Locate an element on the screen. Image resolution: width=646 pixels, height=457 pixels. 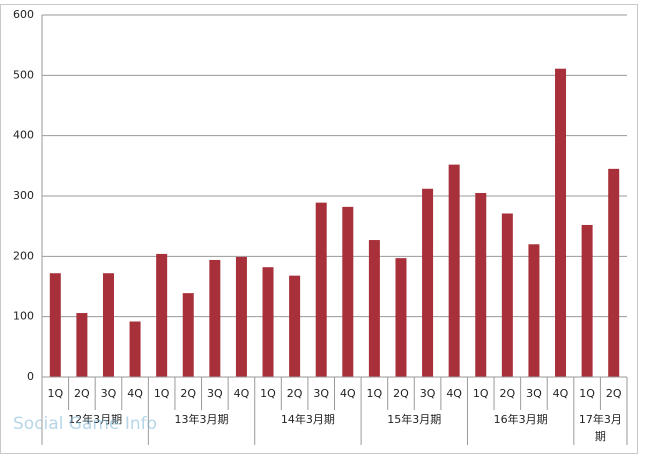
group-label: 17年3月期 is located at coordinates (600, 427).